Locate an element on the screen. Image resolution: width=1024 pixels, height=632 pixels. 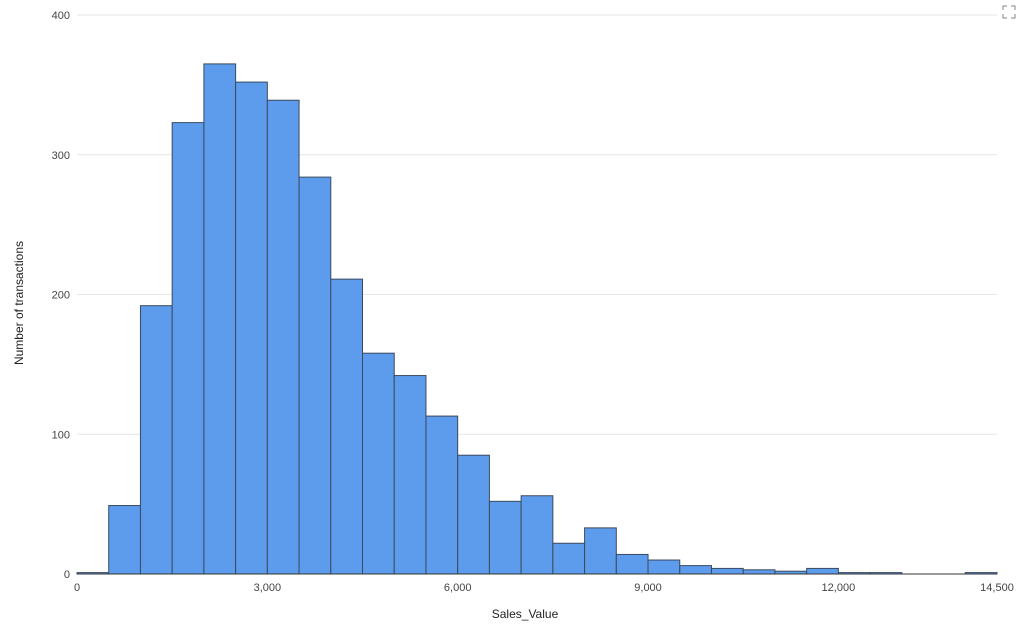
x-tick-label: 12,000 is located at coordinates (839, 588).